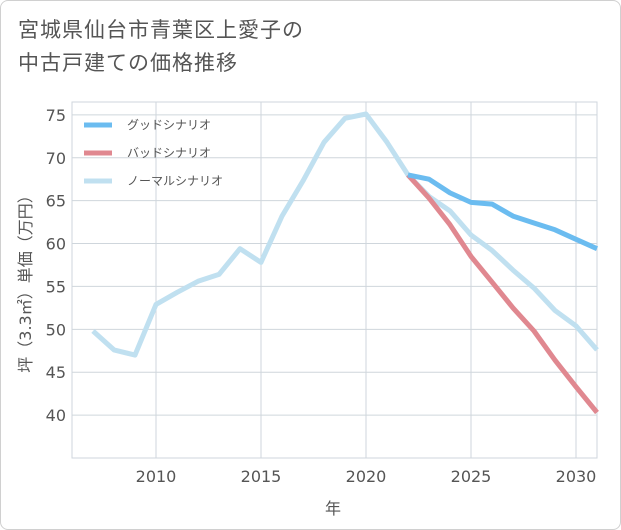 This screenshot has height=530, width=621. Describe the element at coordinates (56, 201) in the screenshot. I see `y-tick-label: 65` at that location.